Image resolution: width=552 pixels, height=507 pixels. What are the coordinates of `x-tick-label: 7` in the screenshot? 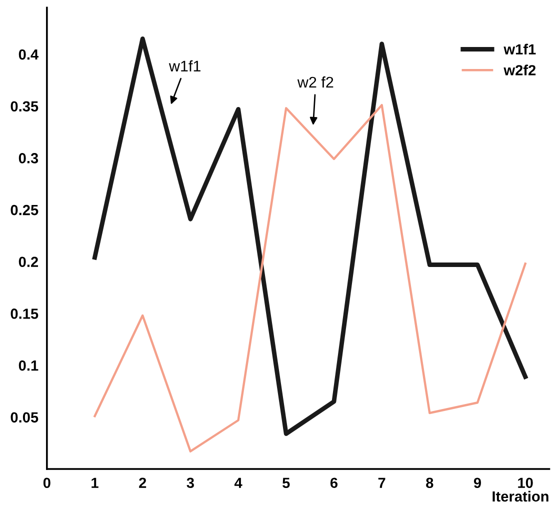 It's located at (382, 483).